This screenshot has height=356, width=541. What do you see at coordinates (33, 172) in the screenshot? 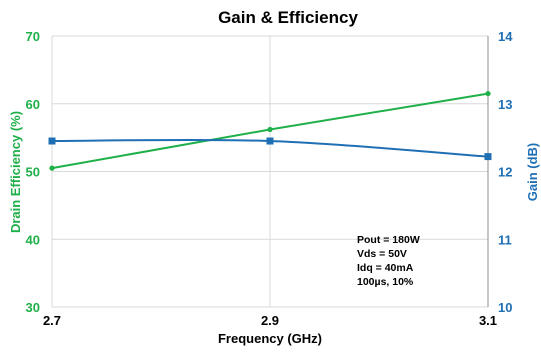
I see `left-y-tick-label: 50` at bounding box center [33, 172].